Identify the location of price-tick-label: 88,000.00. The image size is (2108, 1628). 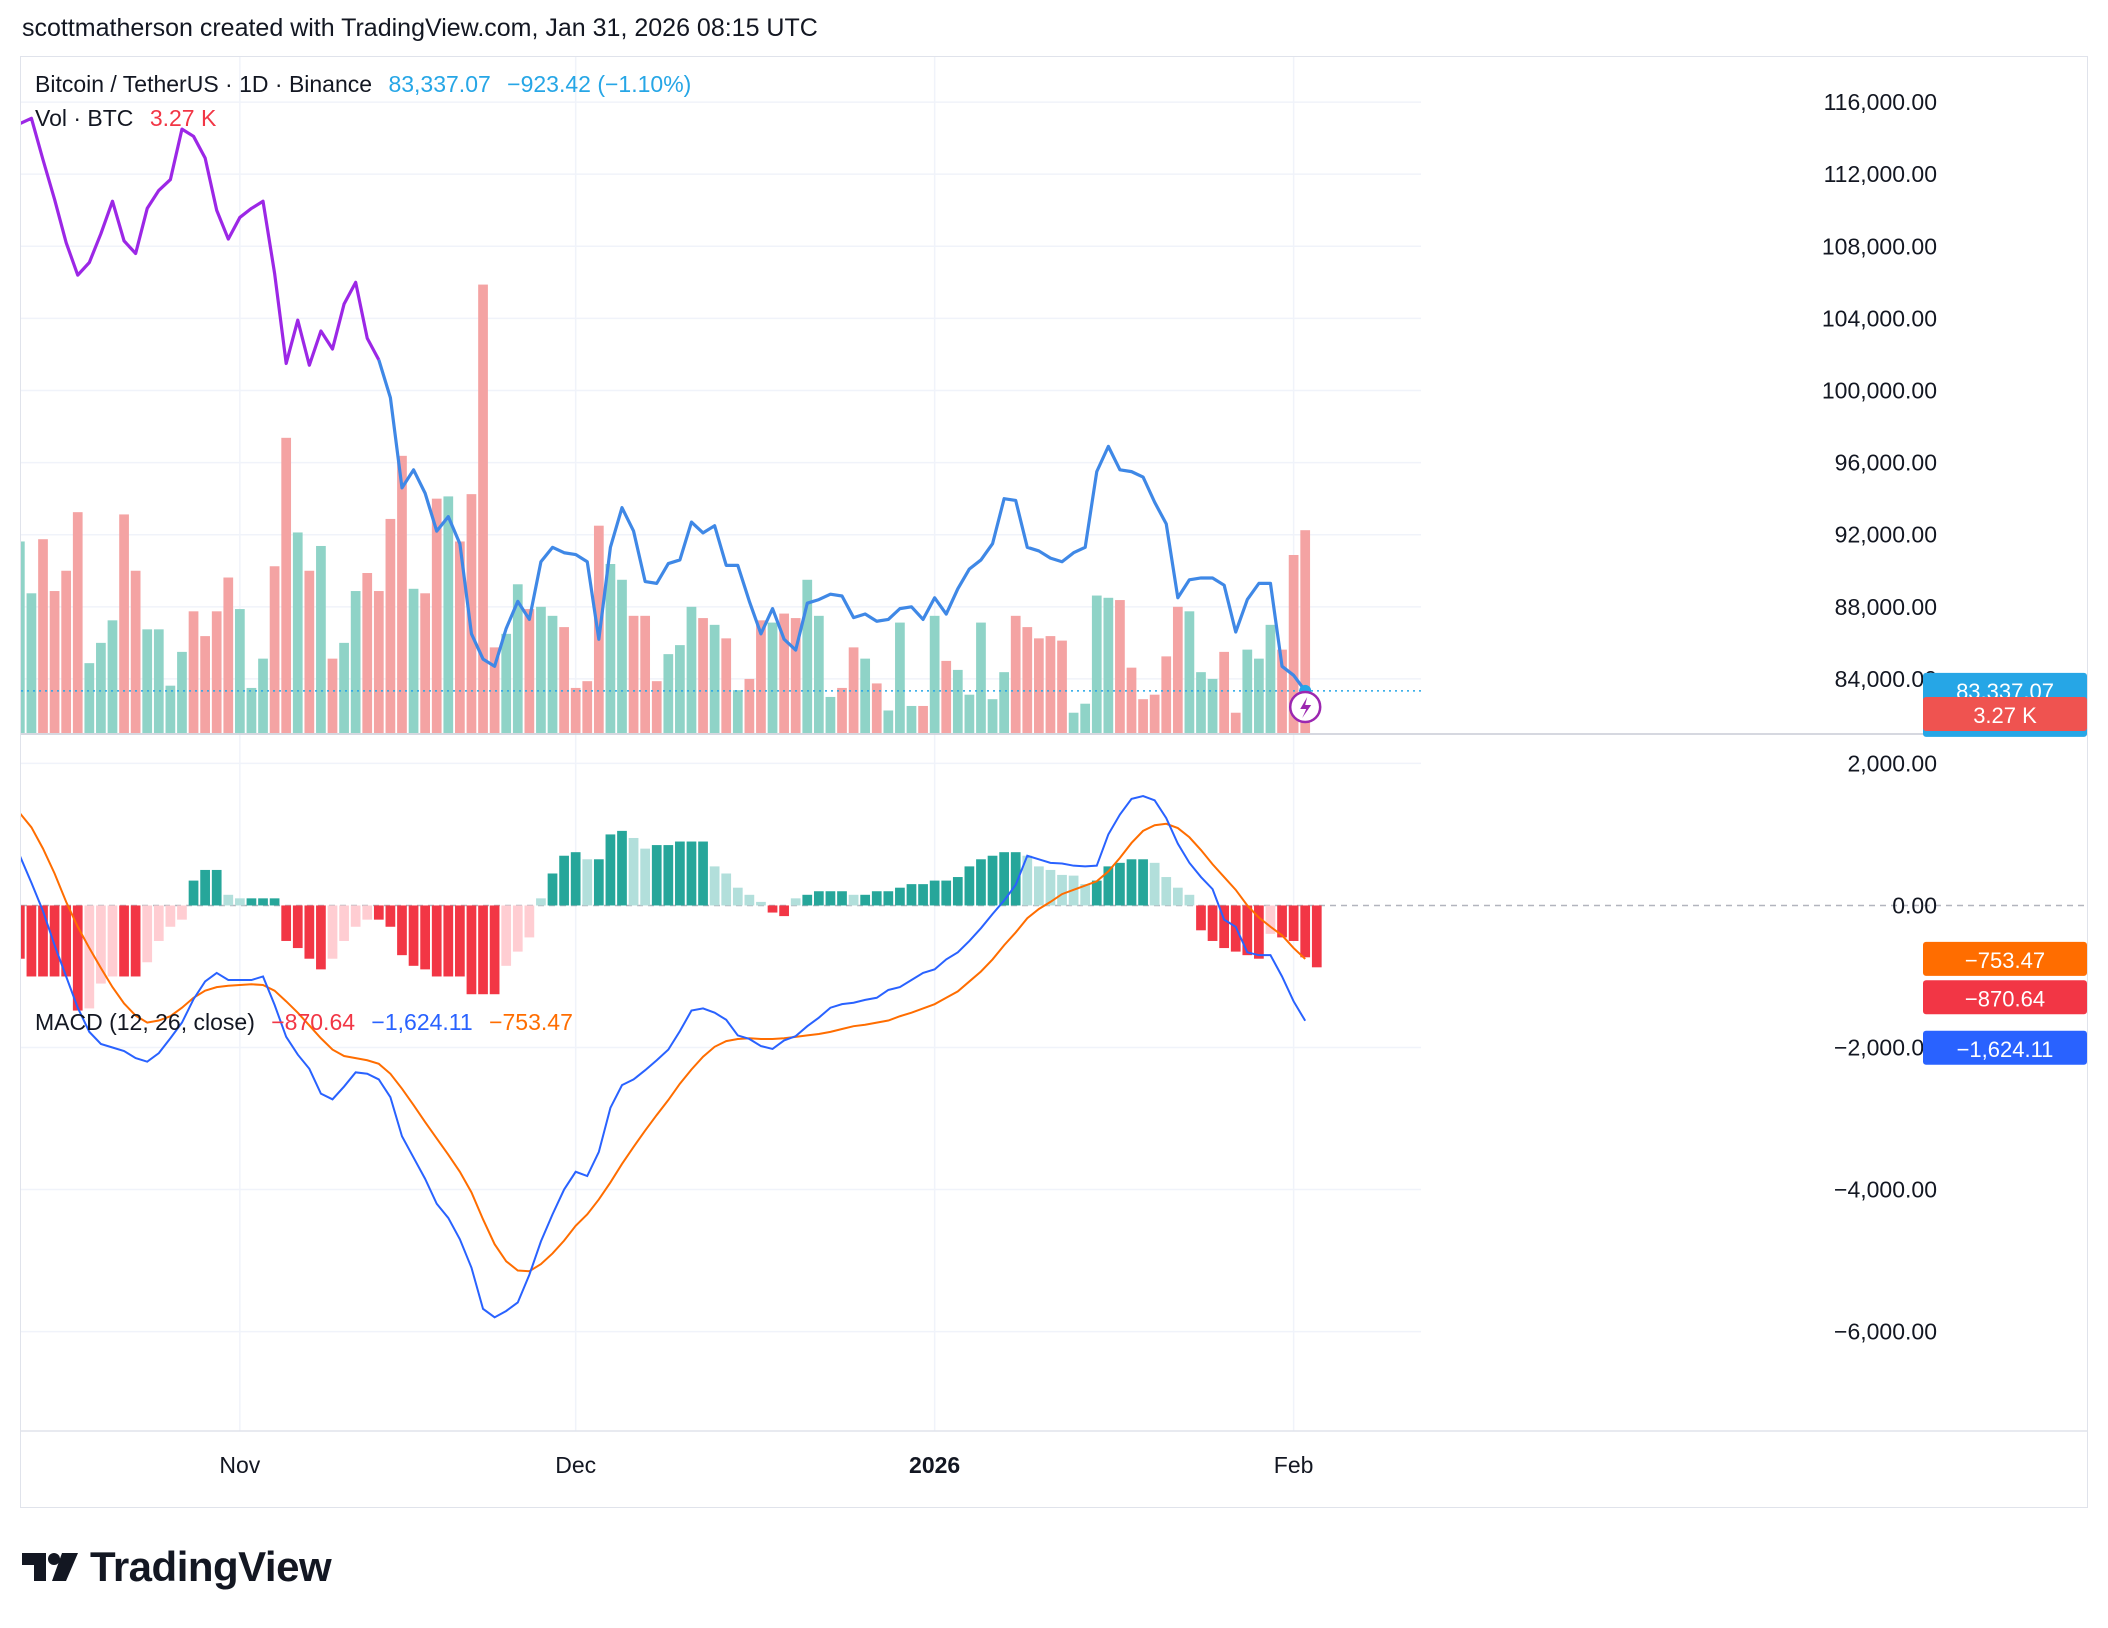
(1886, 607).